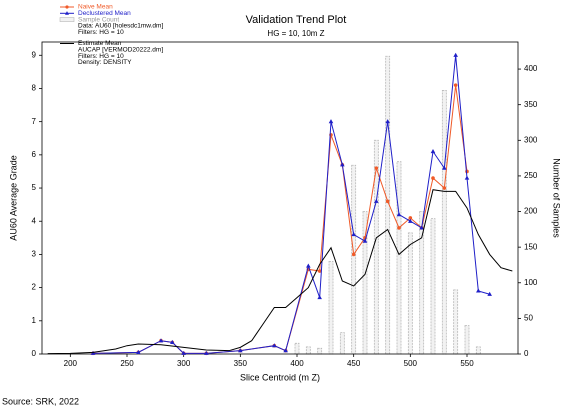 The width and height of the screenshot is (563, 409). I want to click on x-tick-label: 500, so click(411, 363).